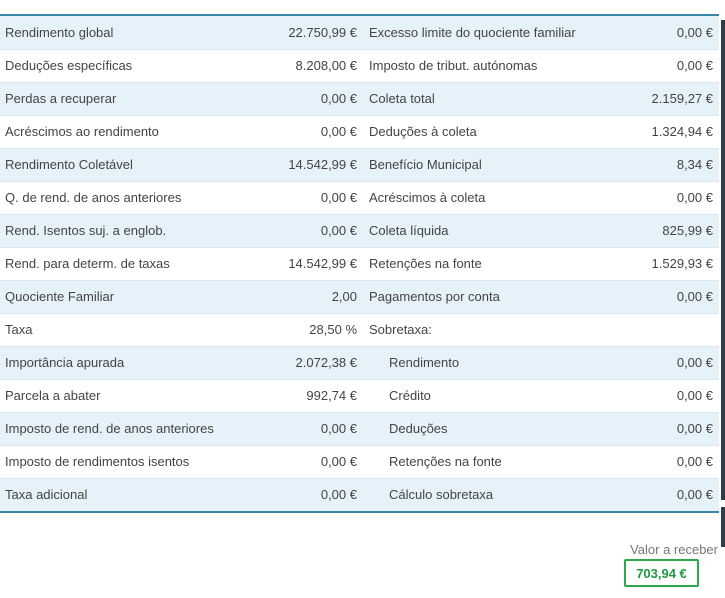  I want to click on left-value: 28,50 %, so click(318, 330).